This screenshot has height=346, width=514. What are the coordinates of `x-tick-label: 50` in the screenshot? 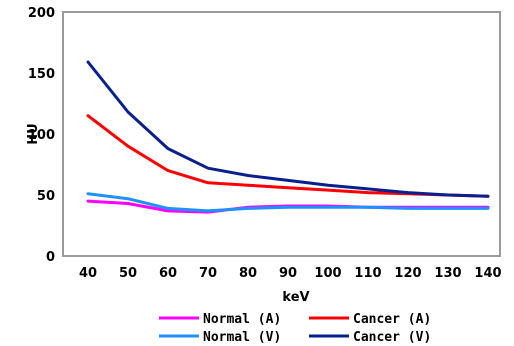 It's located at (128, 273).